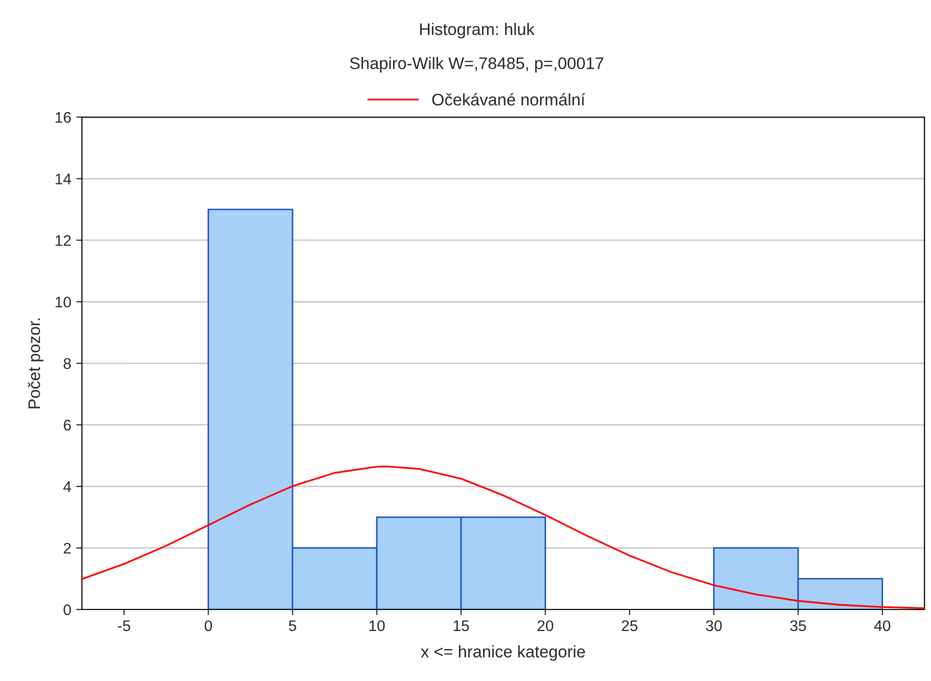  What do you see at coordinates (63, 302) in the screenshot?
I see `y-tick-label: 10` at bounding box center [63, 302].